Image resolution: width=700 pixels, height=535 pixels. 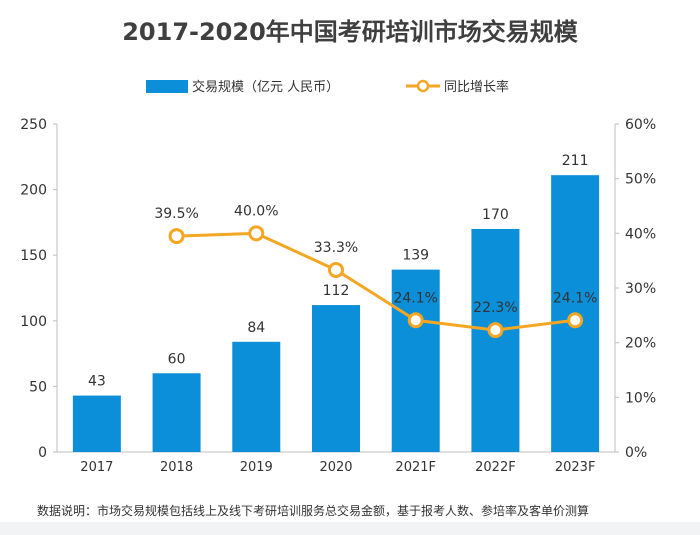 What do you see at coordinates (575, 161) in the screenshot?
I see `bar-value-label: 211` at bounding box center [575, 161].